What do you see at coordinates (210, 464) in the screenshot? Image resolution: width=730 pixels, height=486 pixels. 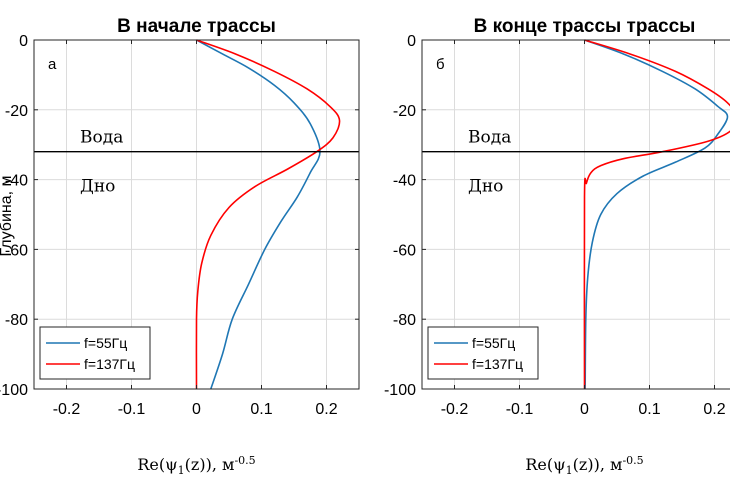 I see `x-label-mid-a: (z)), м` at bounding box center [210, 464].